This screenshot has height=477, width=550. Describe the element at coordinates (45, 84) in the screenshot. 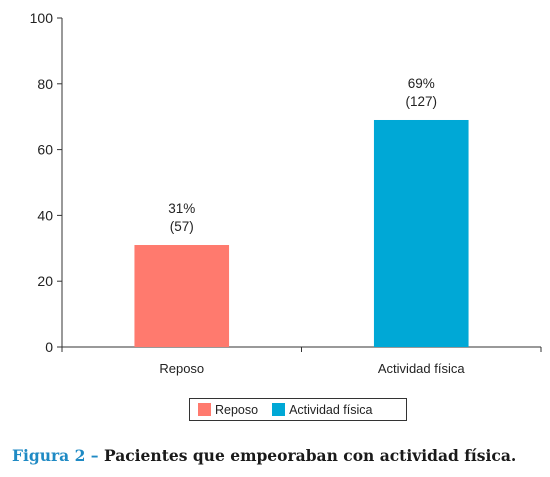

I see `y-tick-label: 80` at that location.